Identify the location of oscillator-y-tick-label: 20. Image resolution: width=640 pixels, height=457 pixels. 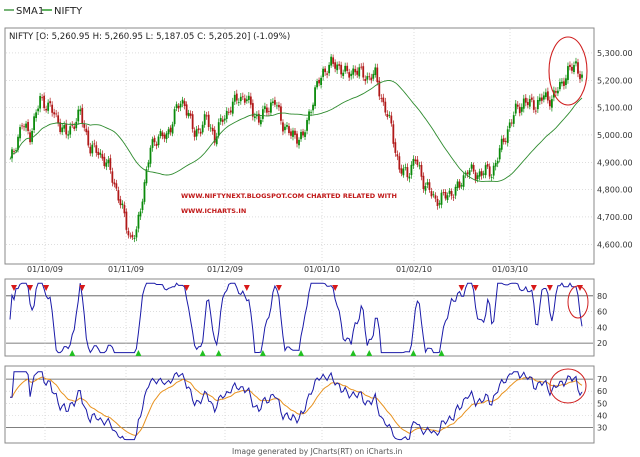
(602, 343).